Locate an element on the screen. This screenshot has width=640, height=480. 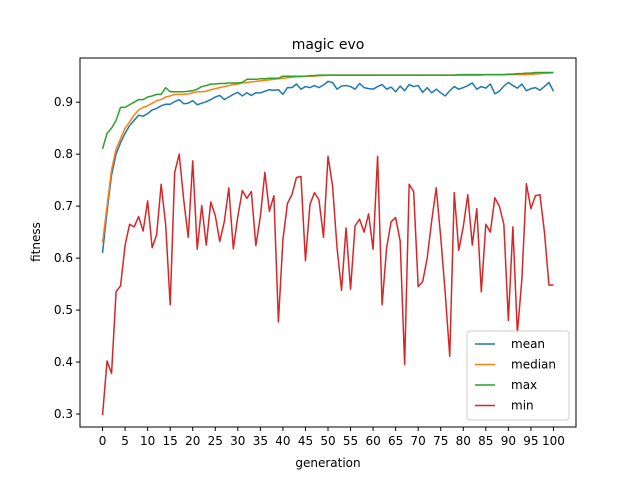
x-tick-label: 60 is located at coordinates (372, 441).